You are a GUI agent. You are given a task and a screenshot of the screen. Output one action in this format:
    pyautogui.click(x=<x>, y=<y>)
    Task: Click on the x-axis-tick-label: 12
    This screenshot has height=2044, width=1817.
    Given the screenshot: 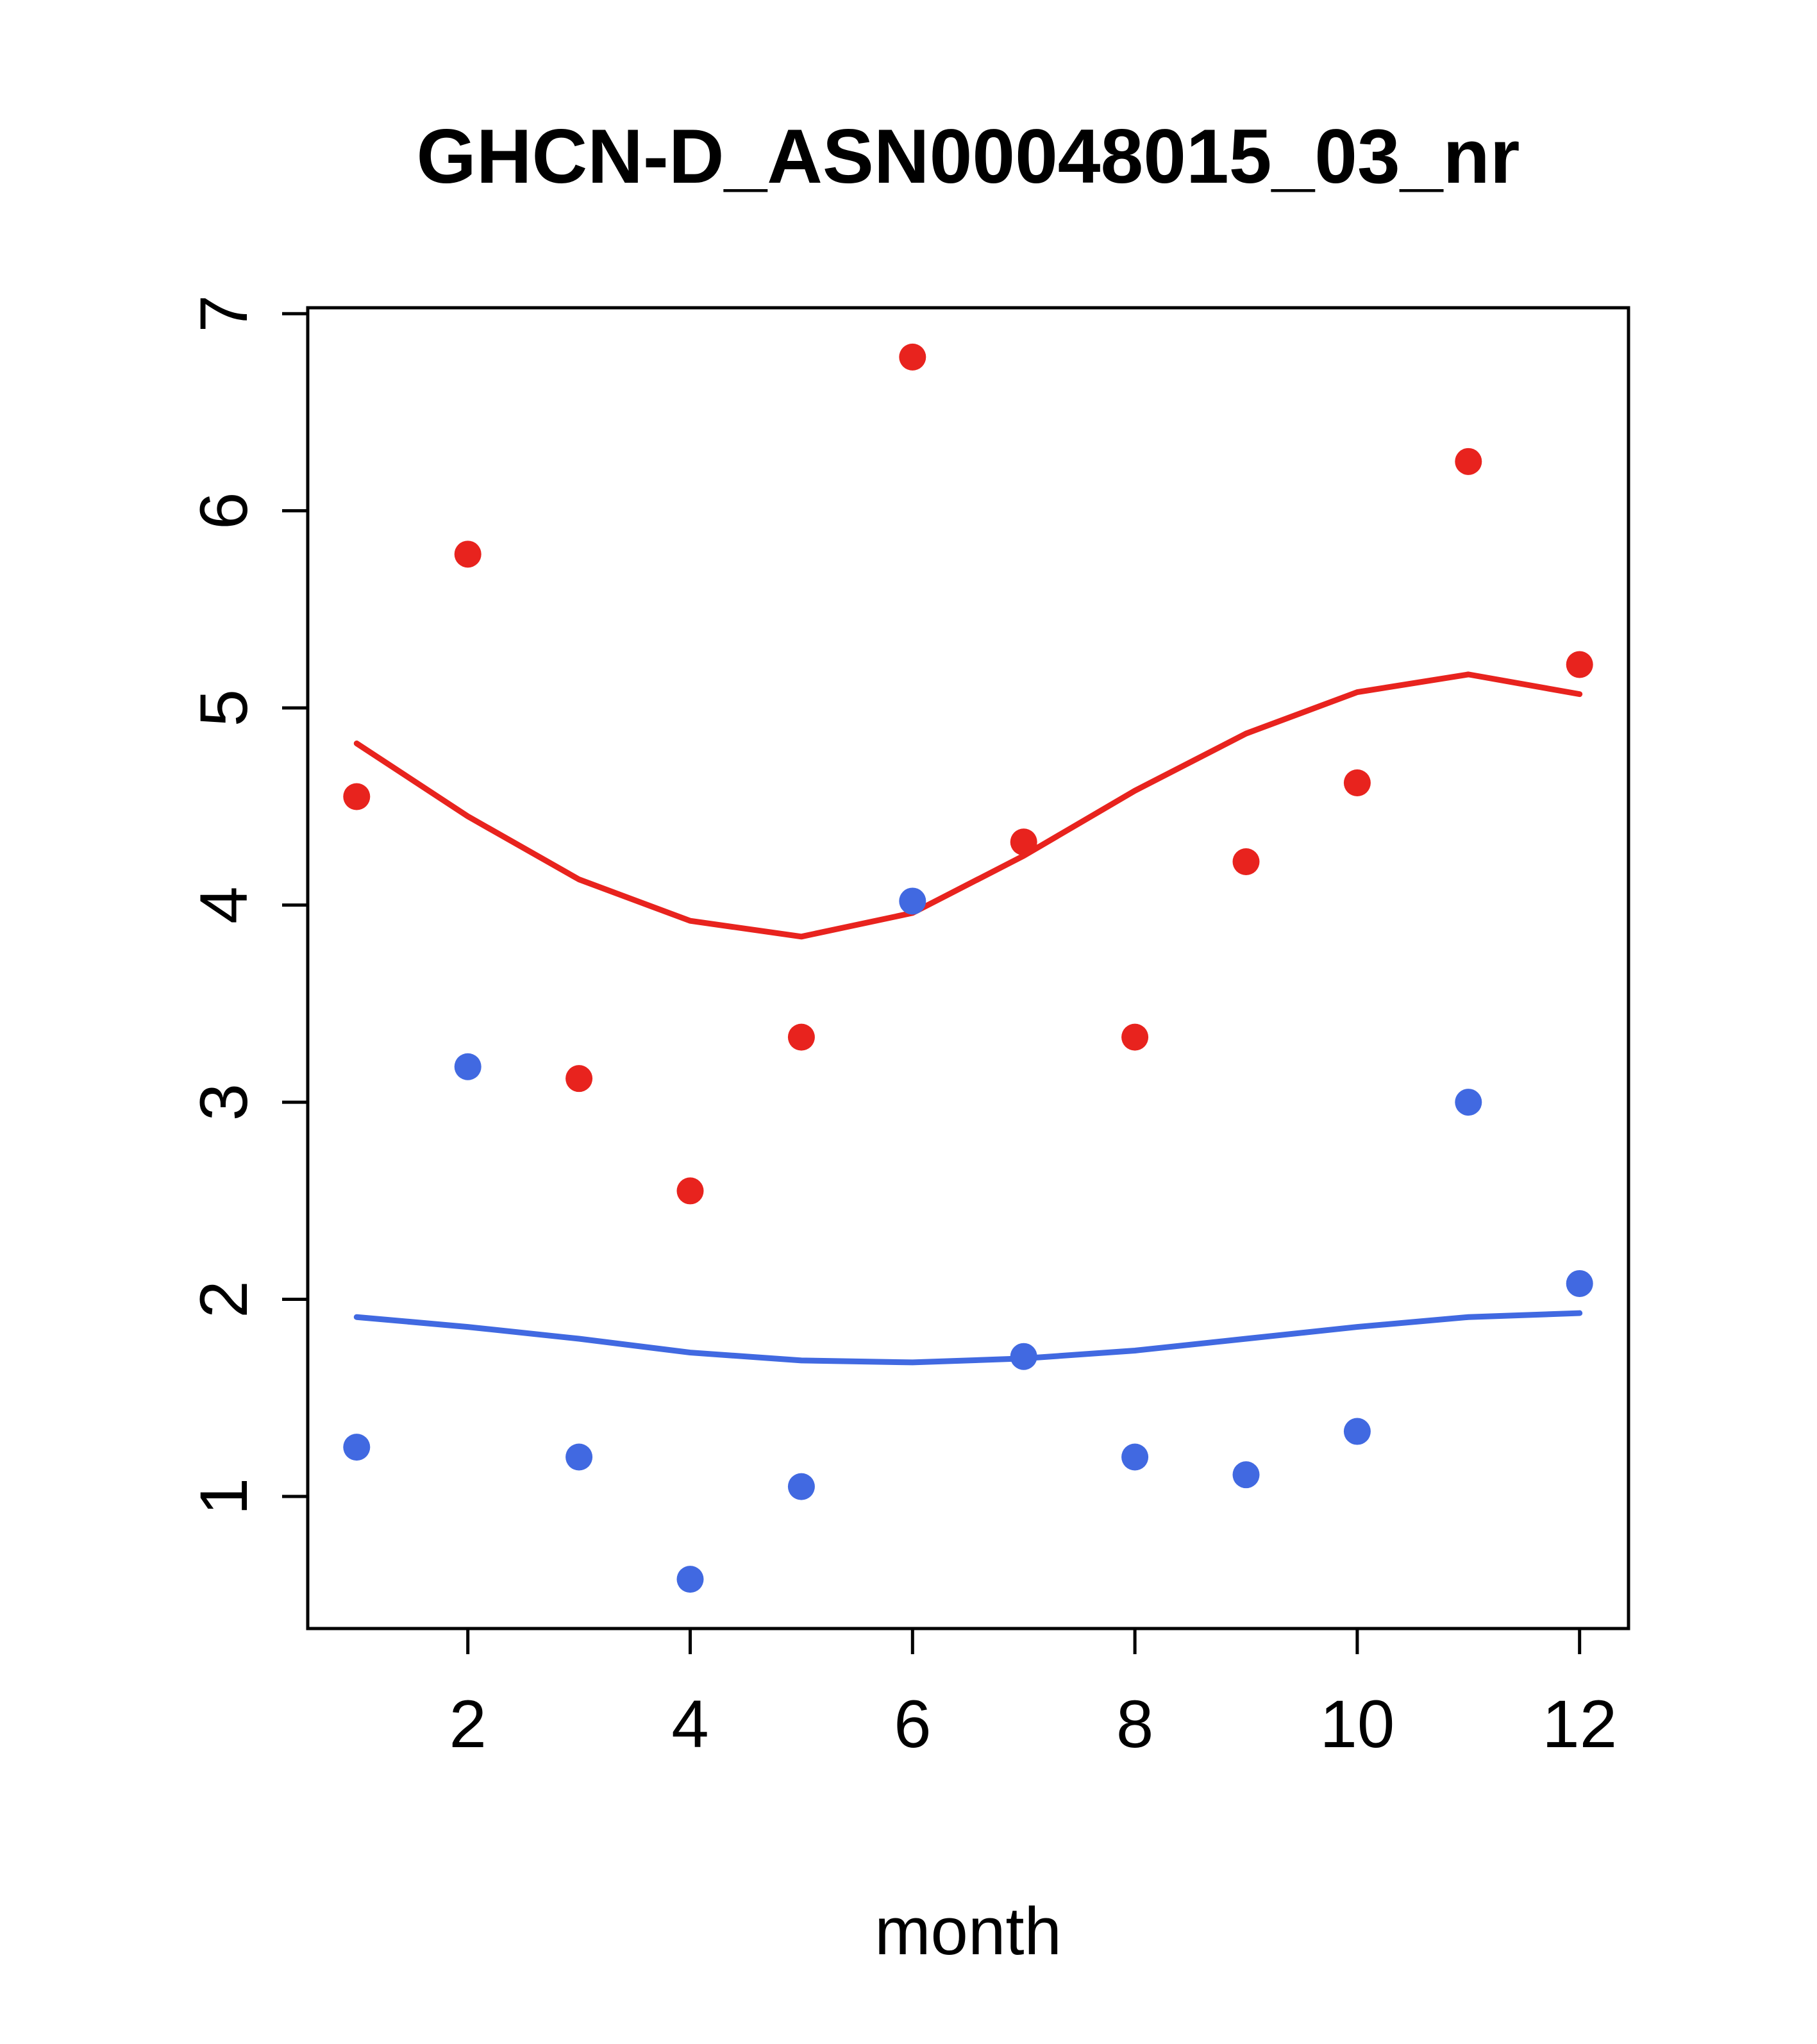 What is the action you would take?
    pyautogui.click(x=1579, y=1724)
    